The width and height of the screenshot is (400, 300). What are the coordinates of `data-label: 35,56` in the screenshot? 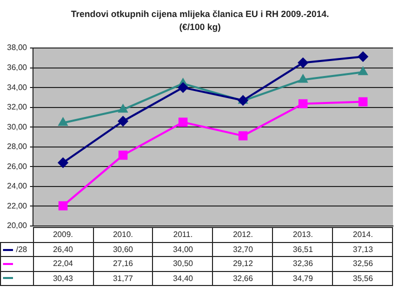 It's located at (362, 278).